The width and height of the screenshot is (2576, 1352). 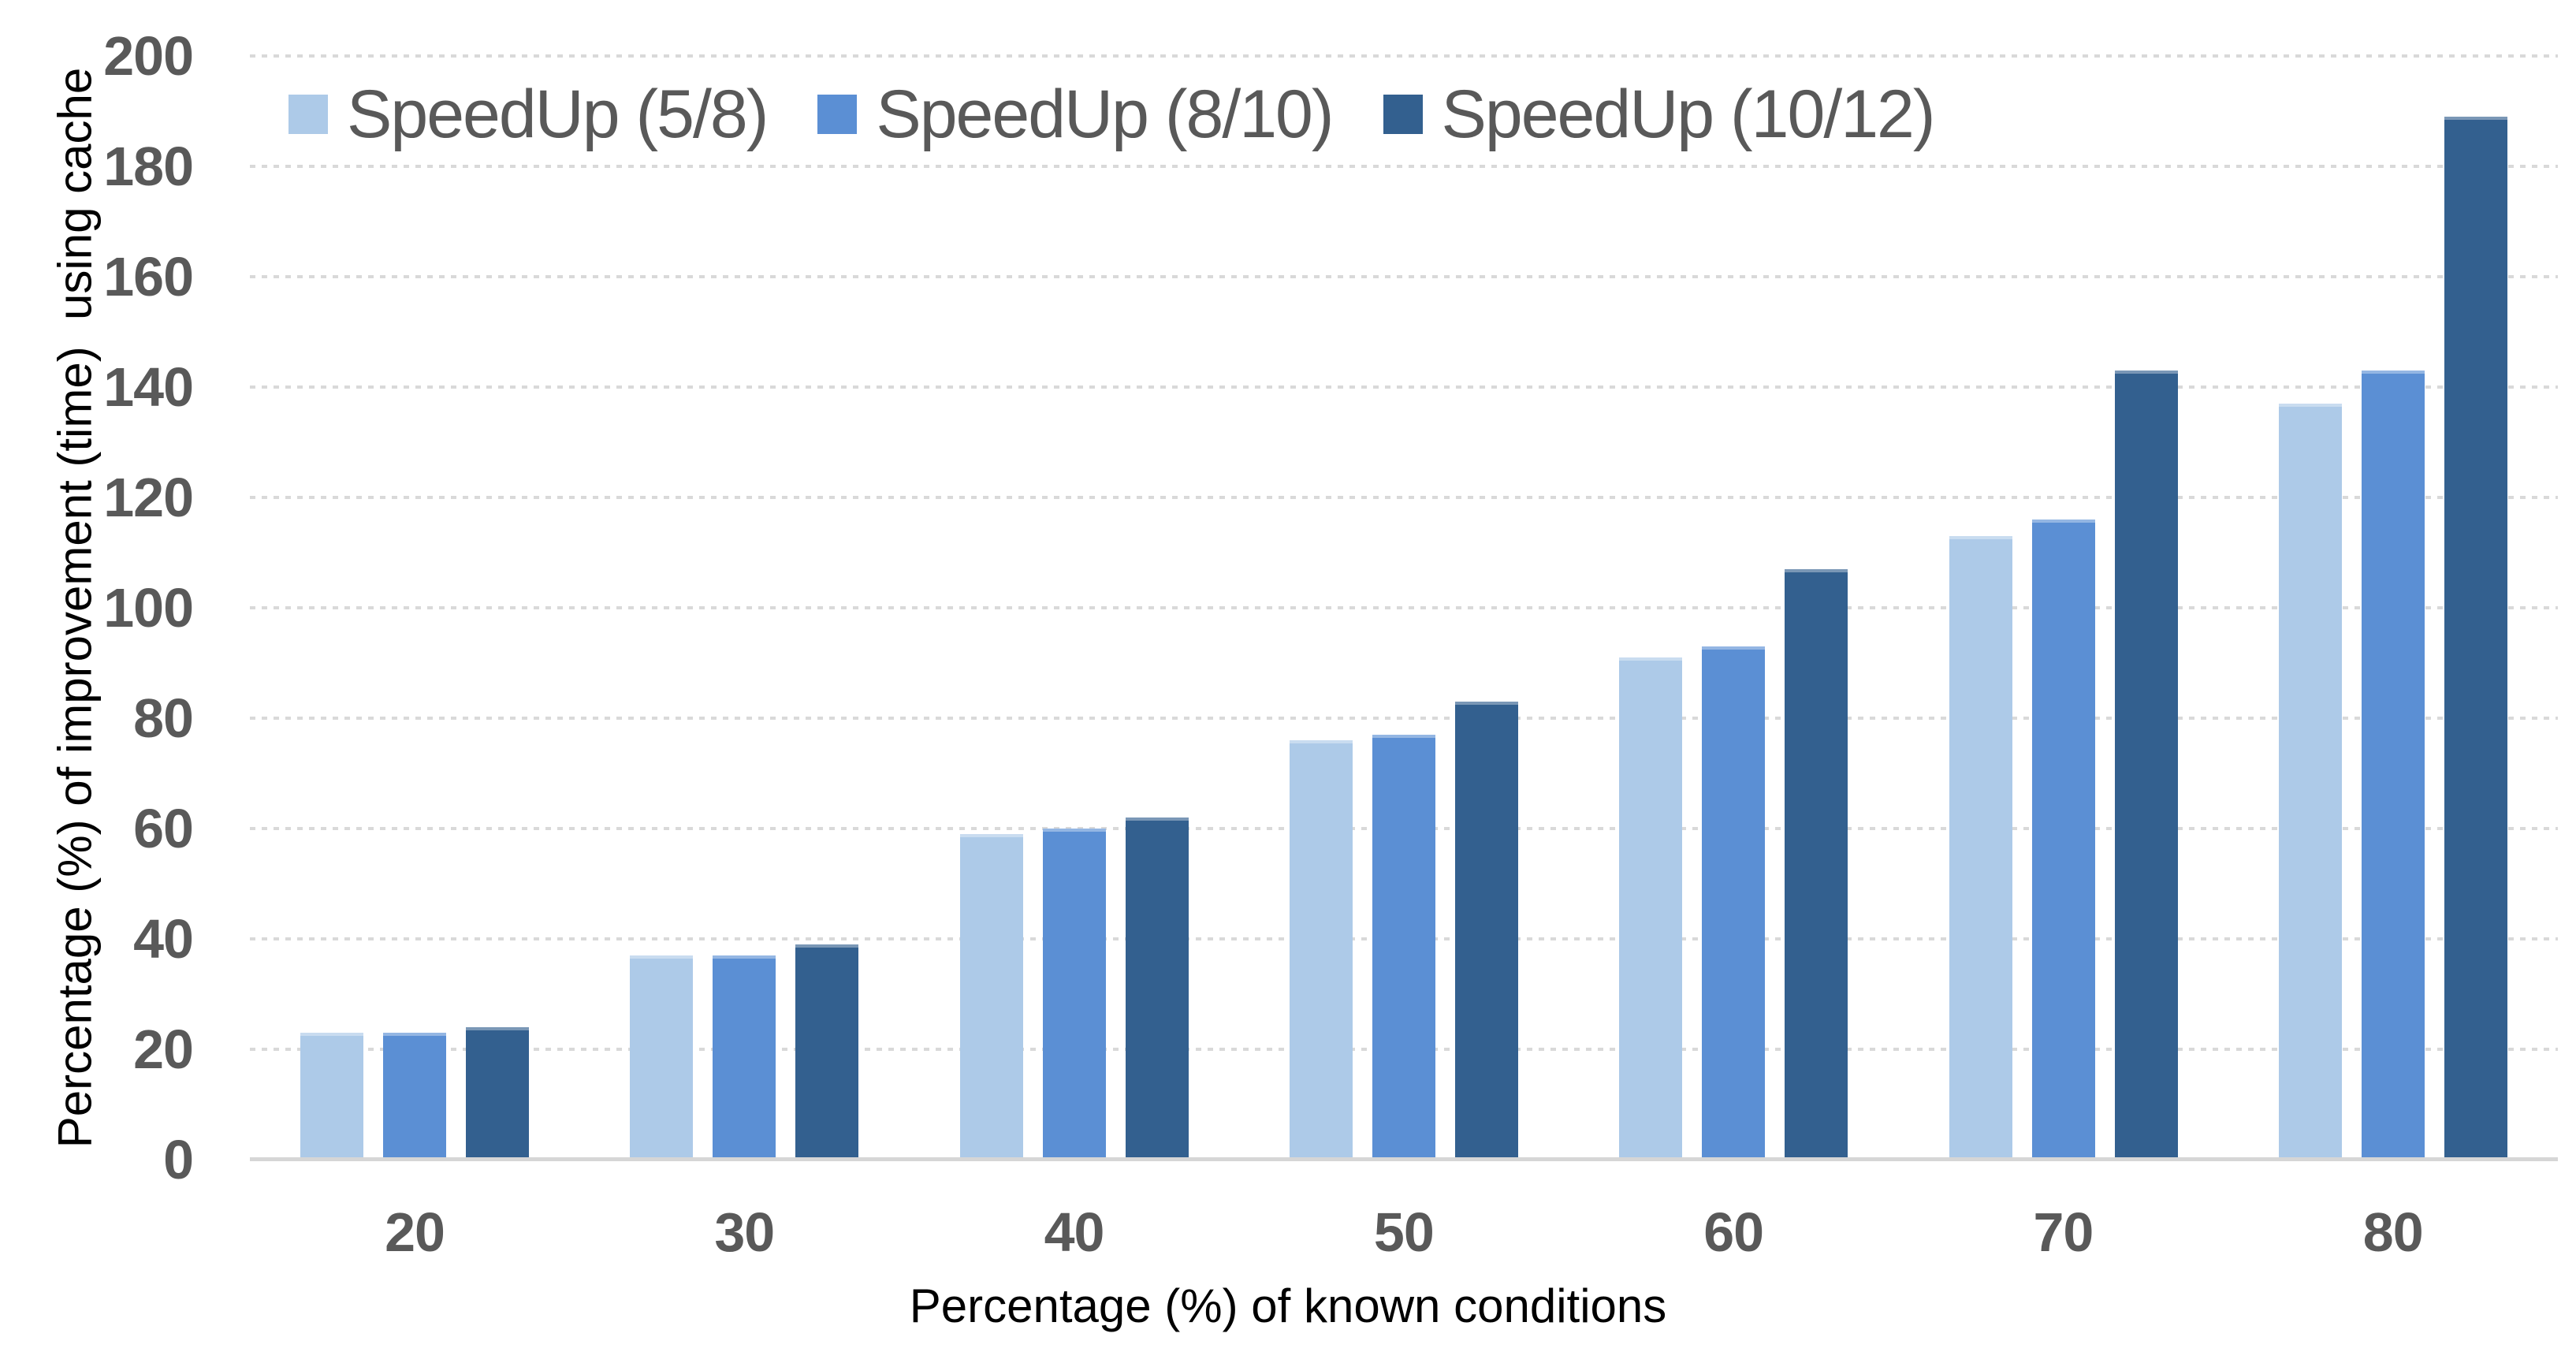 I want to click on x-tick-label: 20, so click(x=415, y=1232).